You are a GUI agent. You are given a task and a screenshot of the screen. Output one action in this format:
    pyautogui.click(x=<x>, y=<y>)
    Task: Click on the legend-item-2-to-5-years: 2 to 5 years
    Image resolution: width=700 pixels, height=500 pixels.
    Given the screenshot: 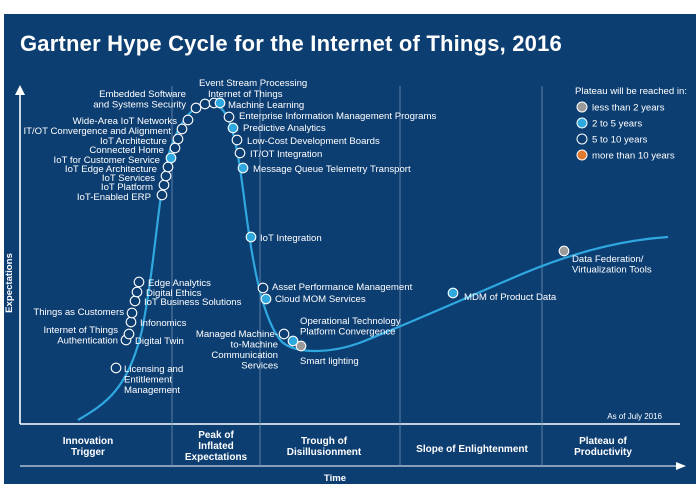 What is the action you would take?
    pyautogui.click(x=609, y=123)
    